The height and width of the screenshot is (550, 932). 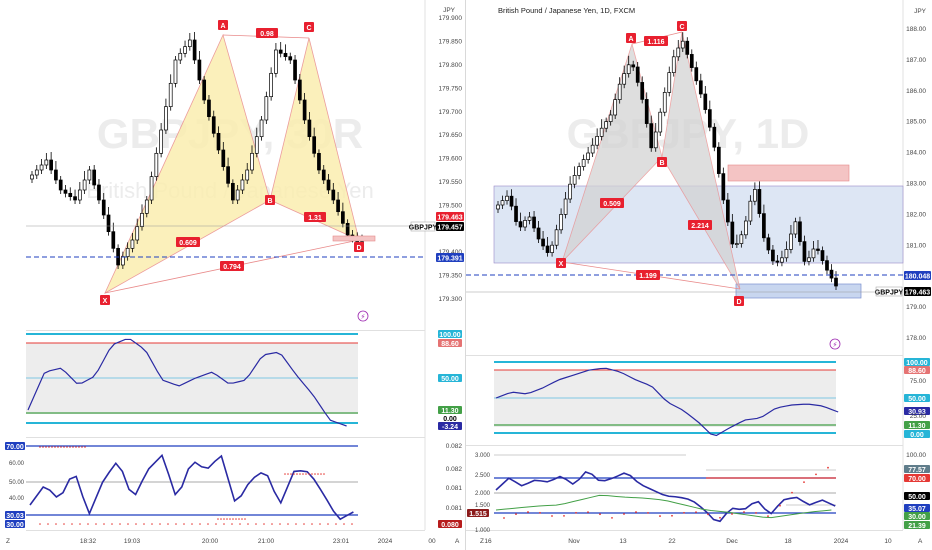 I want to click on left-stoch-left-label-bg, so click(x=15, y=524).